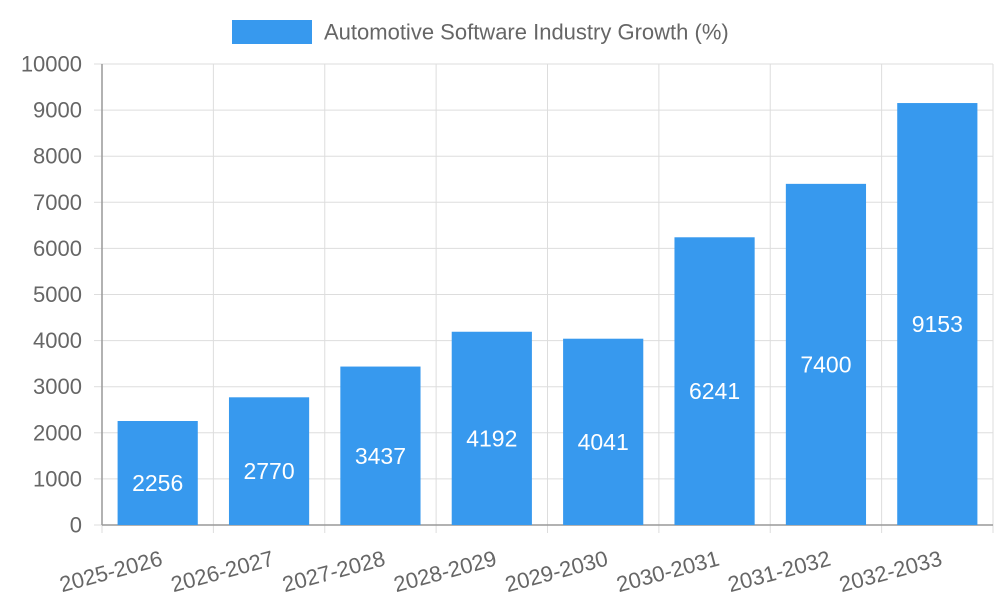 This screenshot has height=600, width=1000. Describe the element at coordinates (222, 571) in the screenshot. I see `x-tick-label: 2026-2027` at that location.